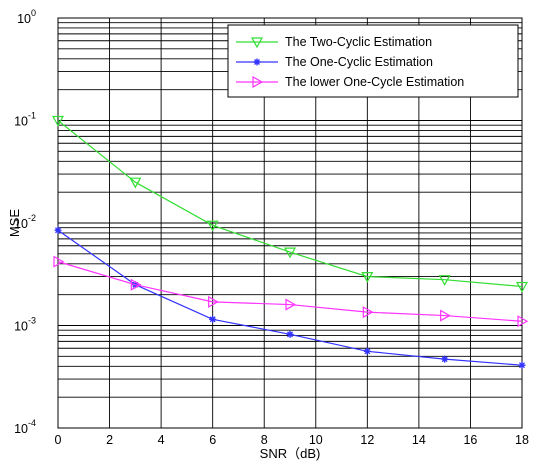 The height and width of the screenshot is (466, 534). What do you see at coordinates (58, 440) in the screenshot?
I see `x-tick-label: 0` at bounding box center [58, 440].